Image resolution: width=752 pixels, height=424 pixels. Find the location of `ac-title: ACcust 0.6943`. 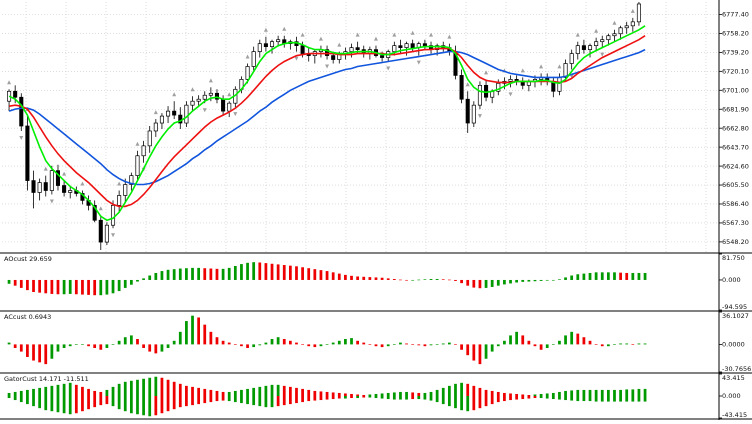

ac-title: ACcust 0.6943 is located at coordinates (27, 317).